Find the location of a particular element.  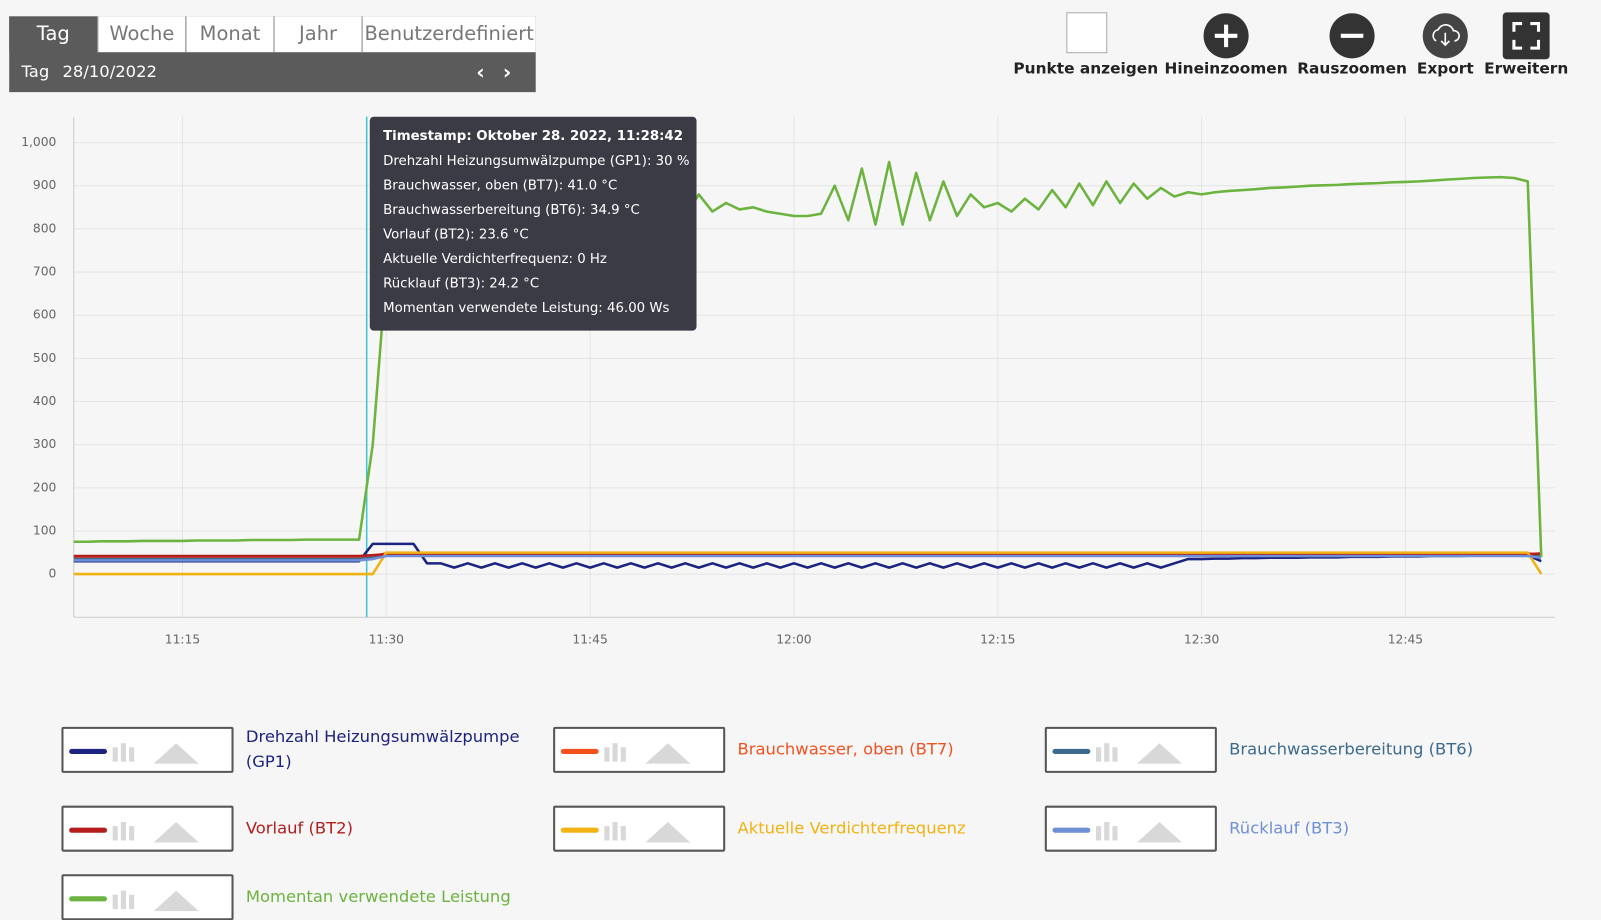

prev-button: ‹ is located at coordinates (480, 71).